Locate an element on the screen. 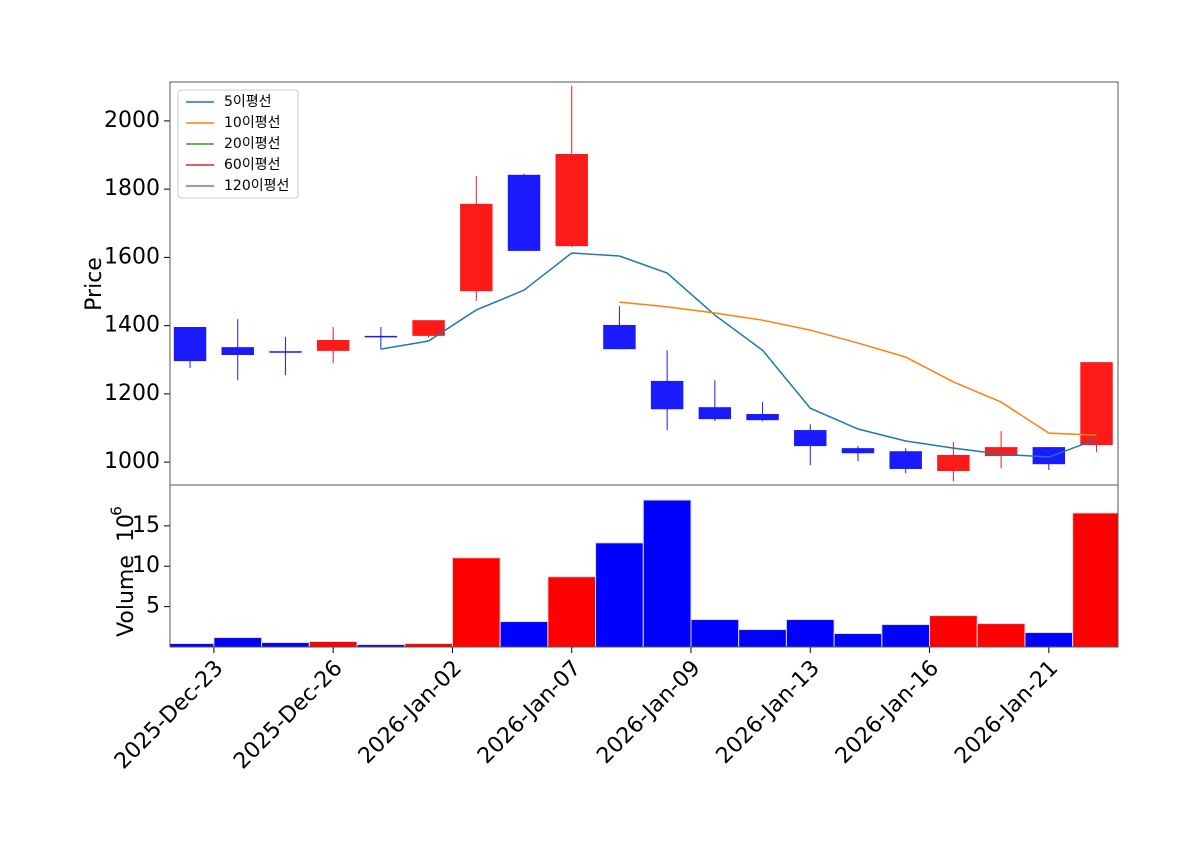 This screenshot has height=848, width=1200. volume-offset-exponent: 6 is located at coordinates (117, 511).